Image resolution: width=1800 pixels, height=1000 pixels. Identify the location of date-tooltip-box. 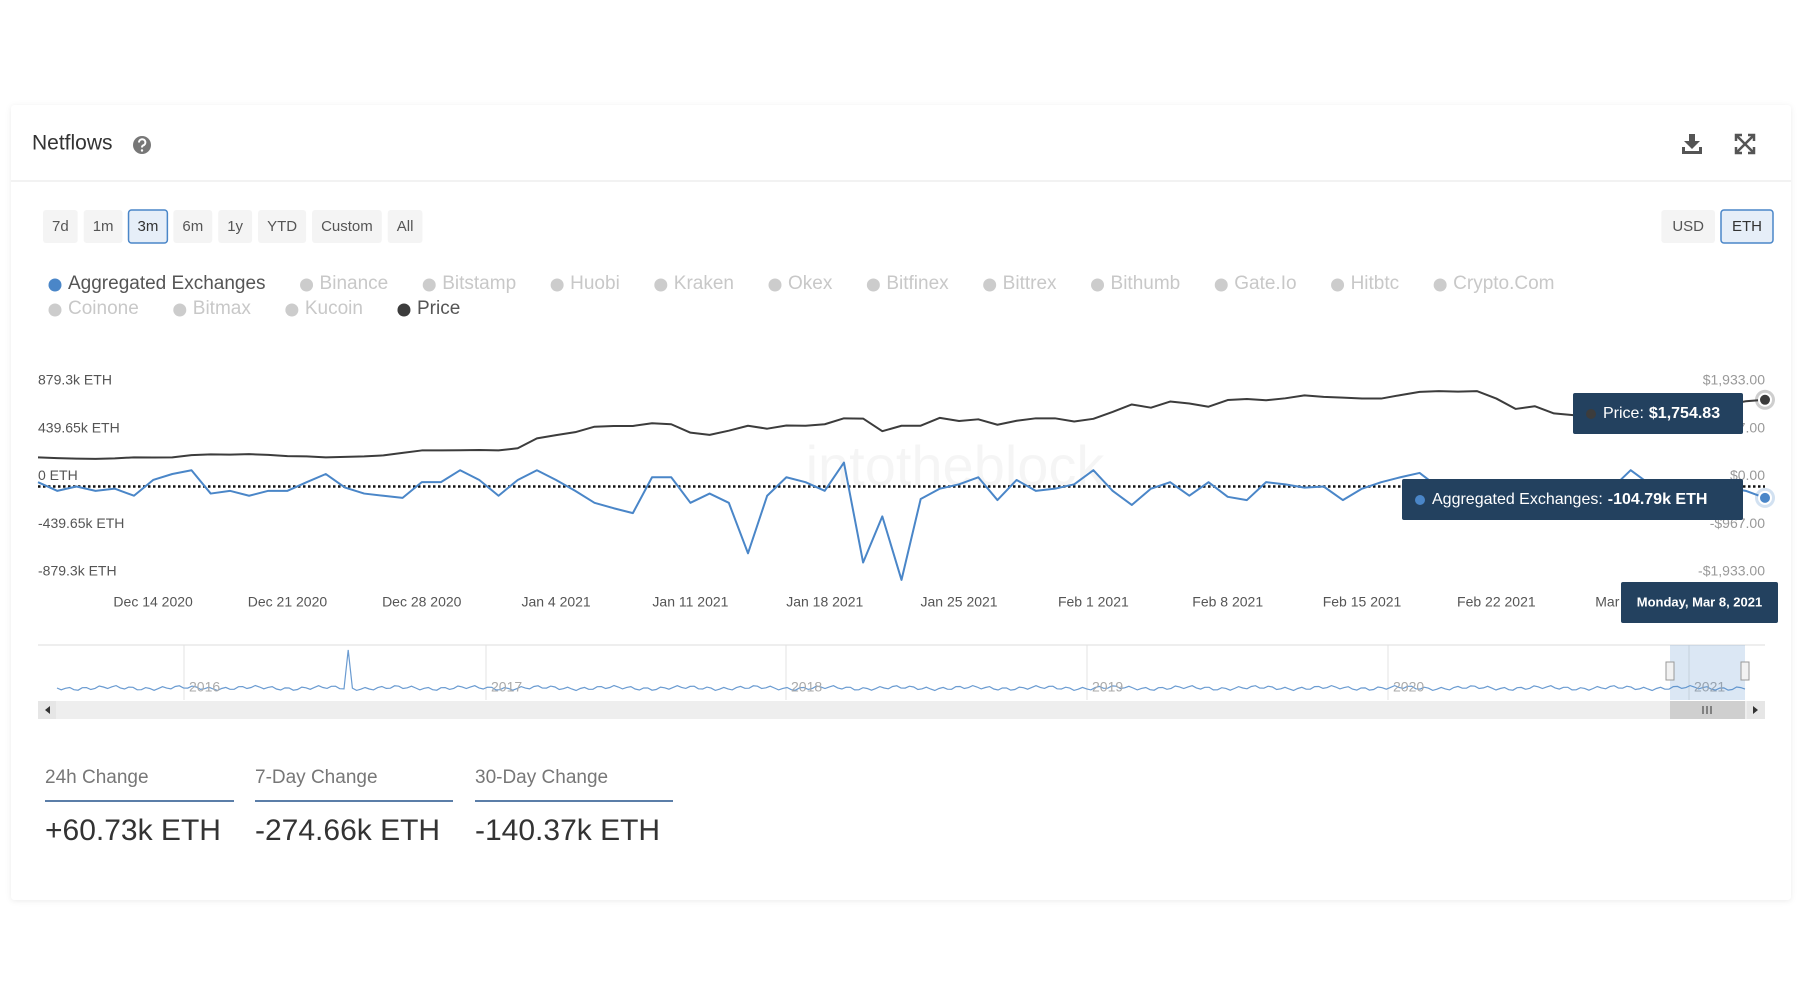
(1699, 602).